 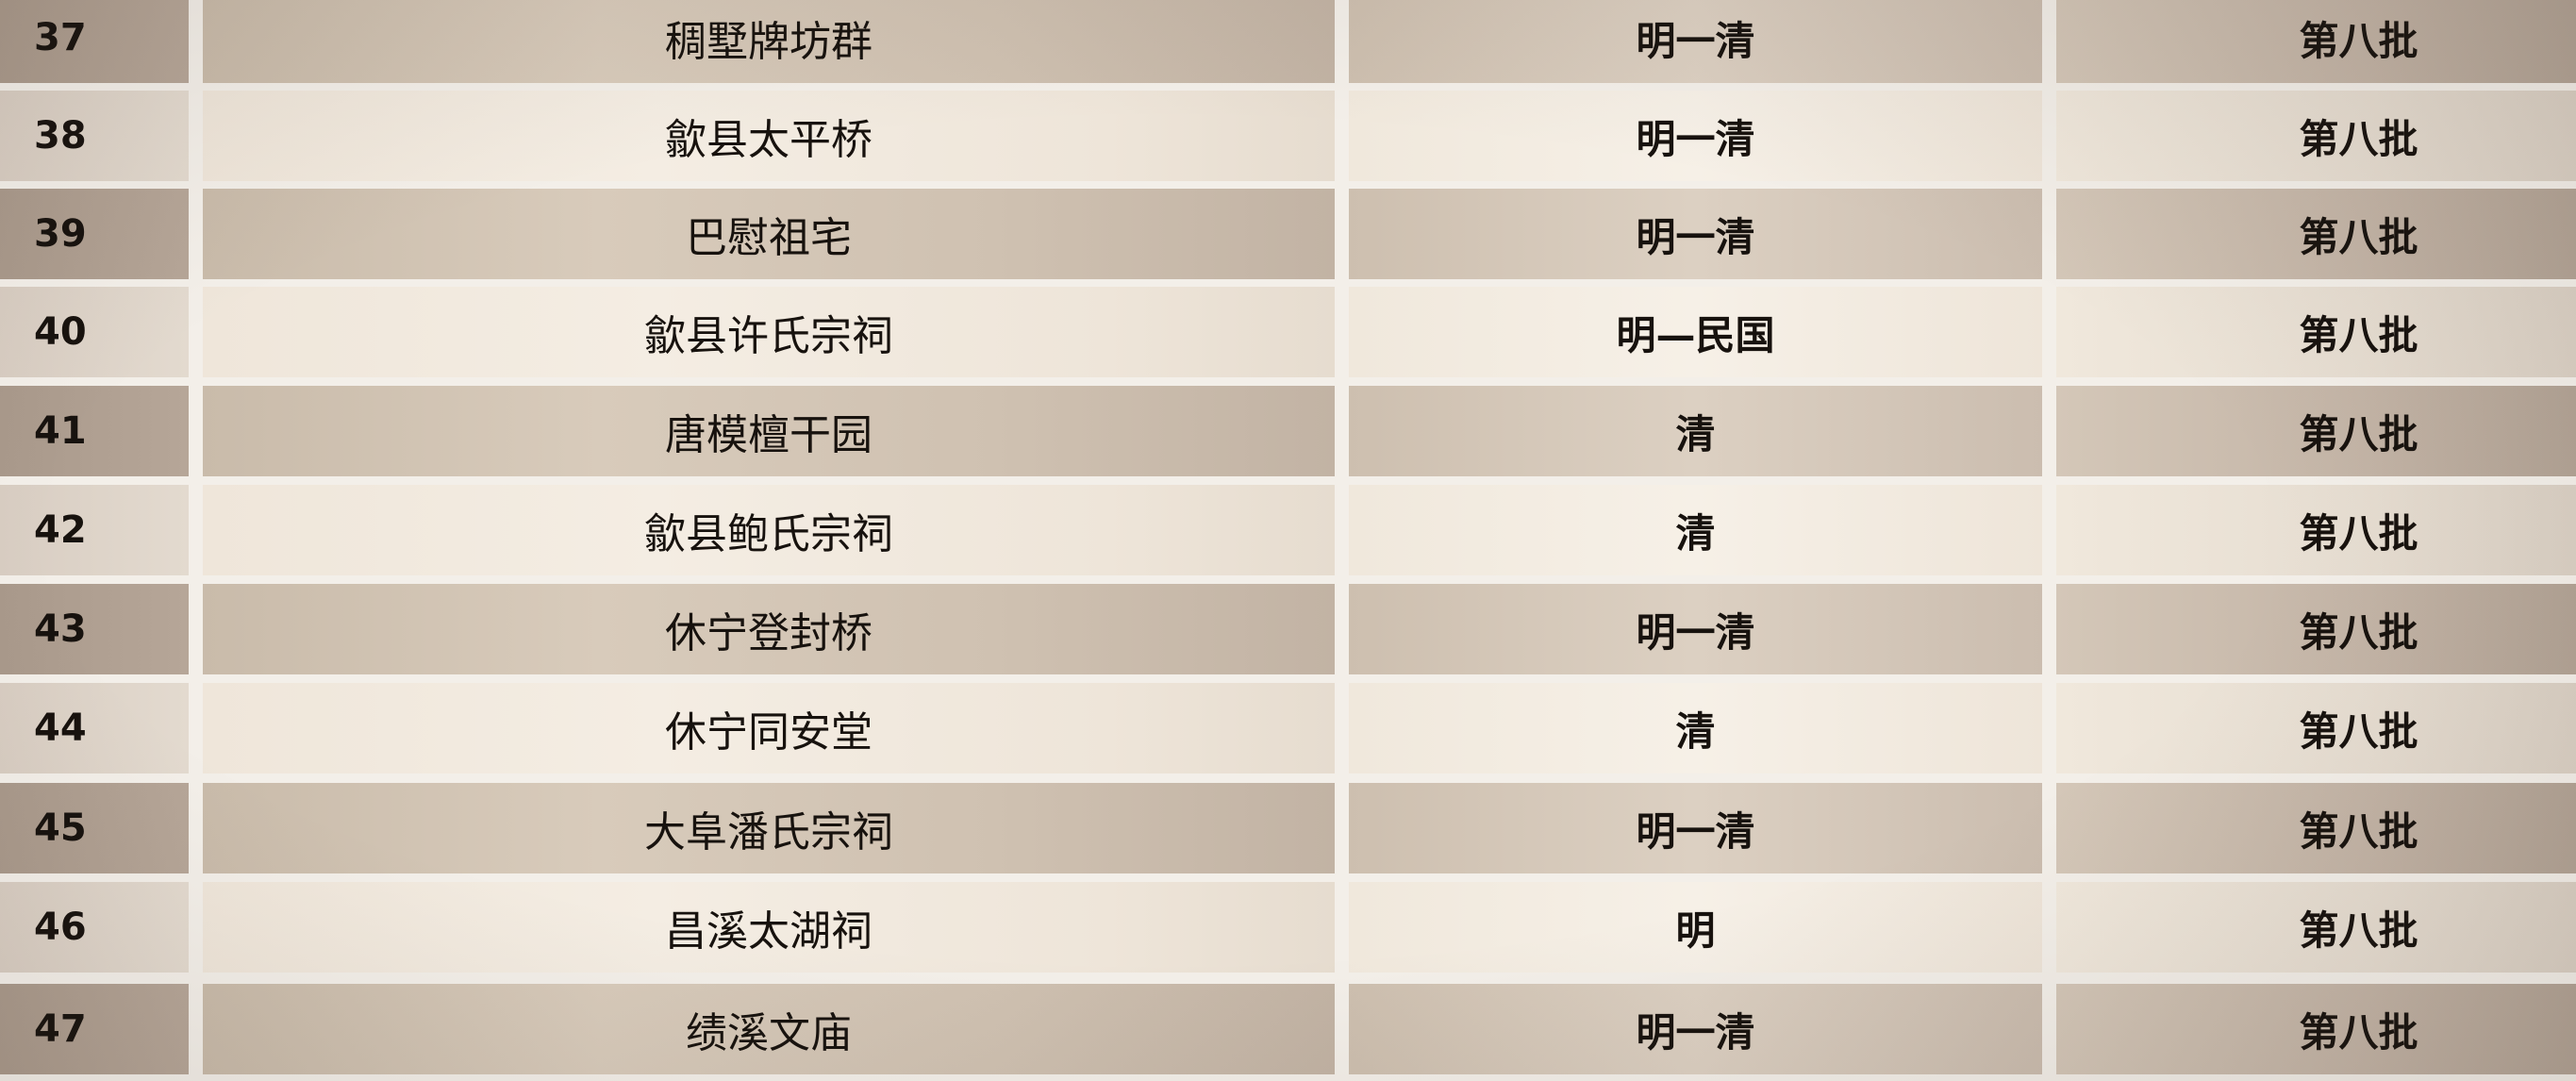 What do you see at coordinates (769, 1029) in the screenshot?
I see `site-name: 绩溪文庙` at bounding box center [769, 1029].